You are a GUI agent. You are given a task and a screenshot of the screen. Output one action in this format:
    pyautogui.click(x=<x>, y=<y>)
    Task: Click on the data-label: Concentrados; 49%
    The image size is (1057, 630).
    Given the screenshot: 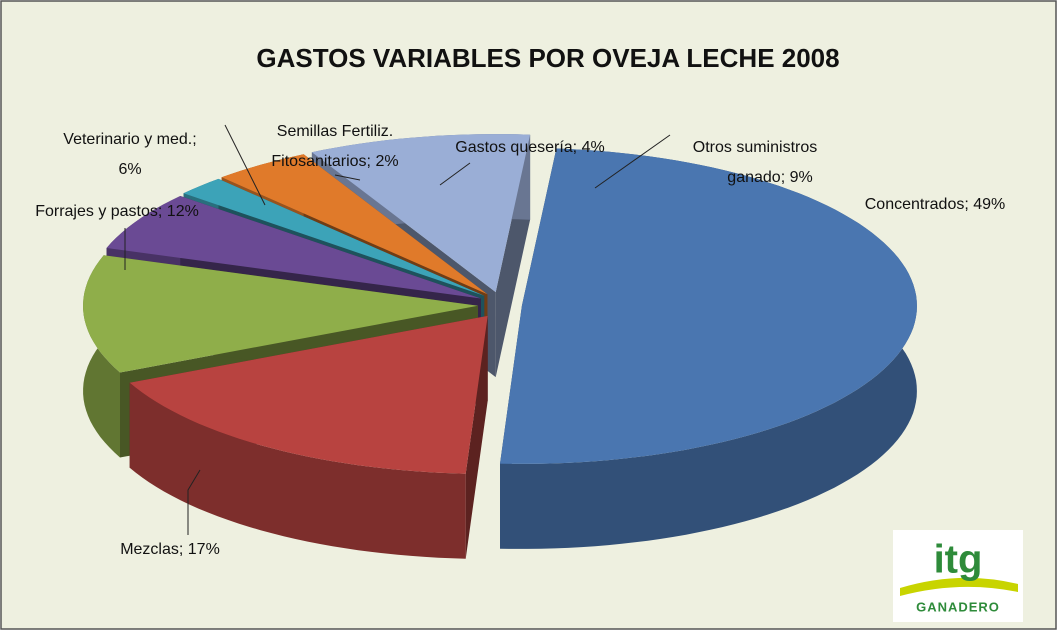 What is the action you would take?
    pyautogui.click(x=935, y=204)
    